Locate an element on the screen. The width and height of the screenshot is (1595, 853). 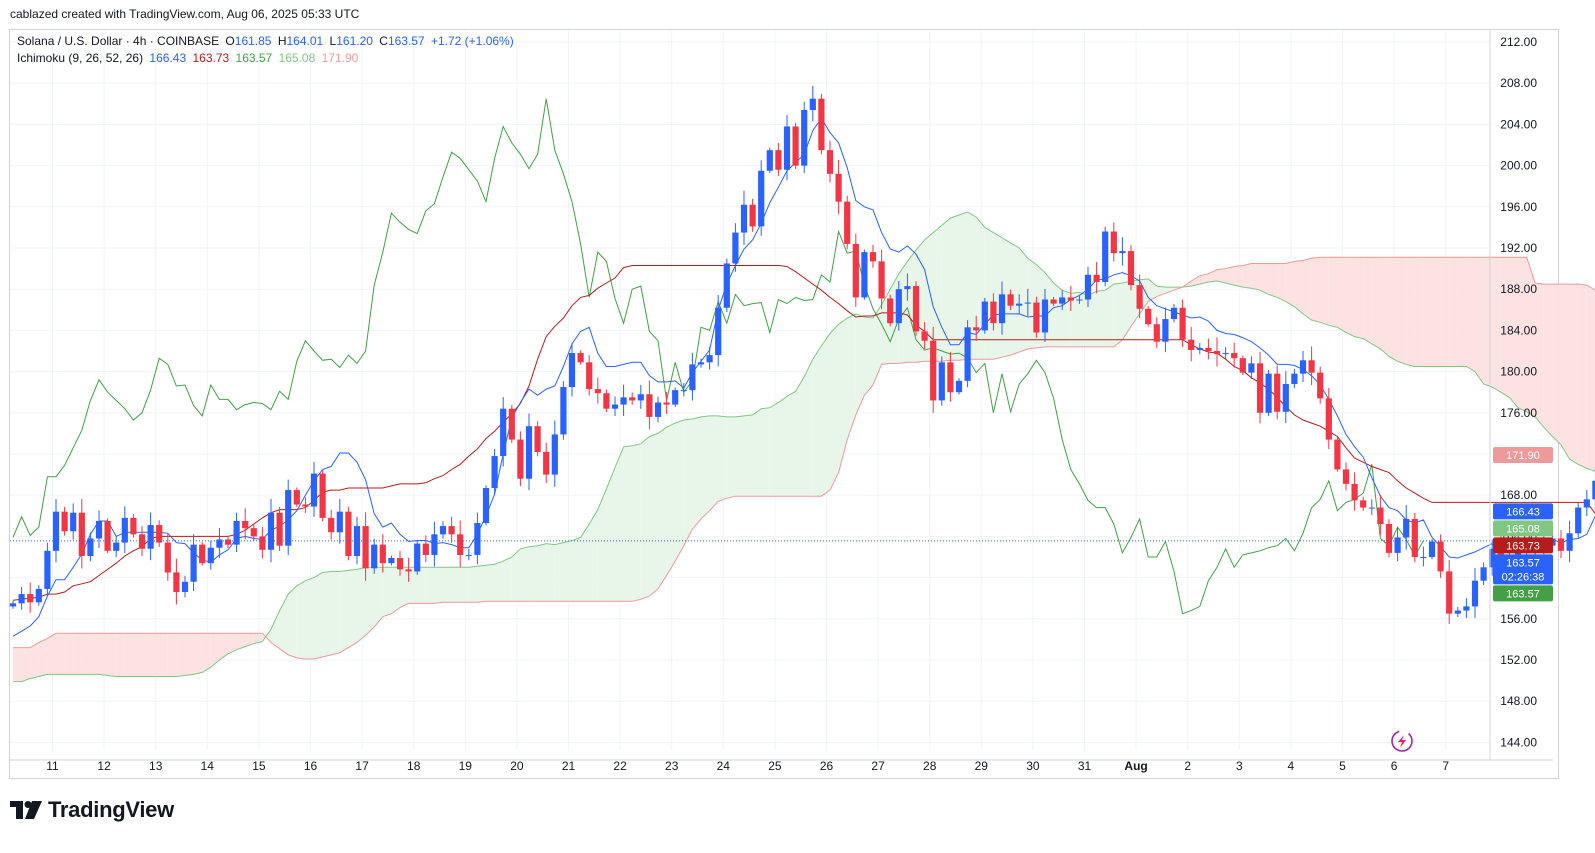
price-tag-value: 171.90 is located at coordinates (1523, 456).